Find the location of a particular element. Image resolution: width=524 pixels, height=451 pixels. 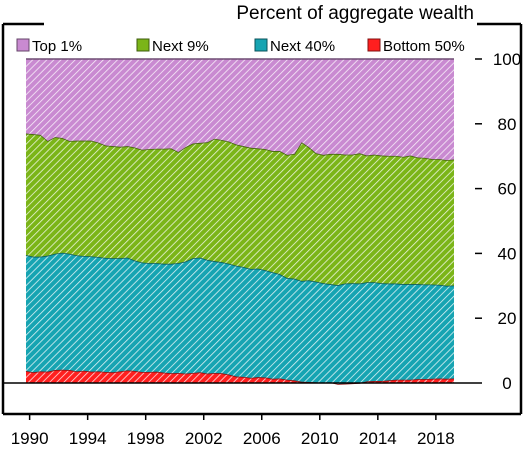

y-axis: 0 20 40 60 80 100 is located at coordinates (498, 221).